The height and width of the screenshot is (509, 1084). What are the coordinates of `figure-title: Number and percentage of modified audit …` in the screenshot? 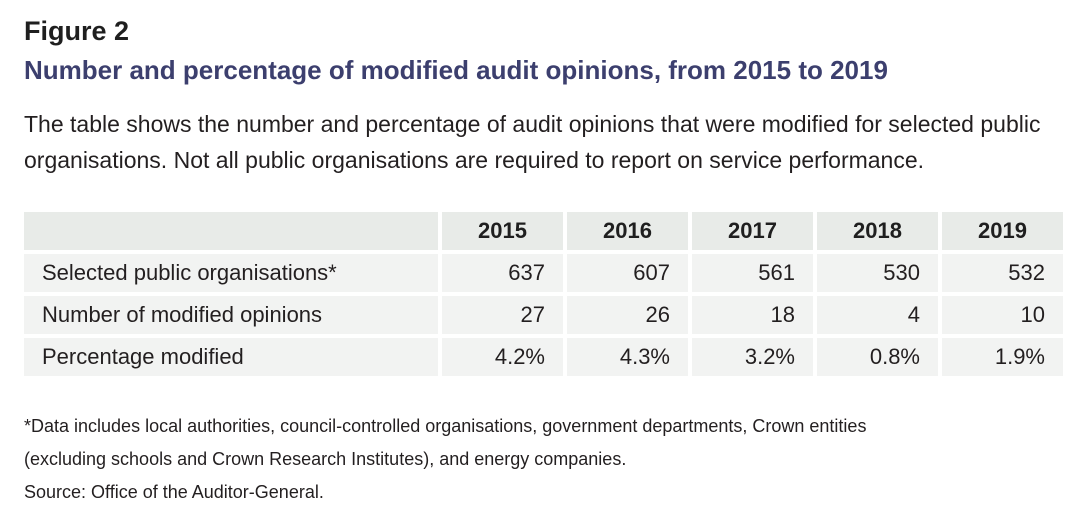 It's located at (456, 70).